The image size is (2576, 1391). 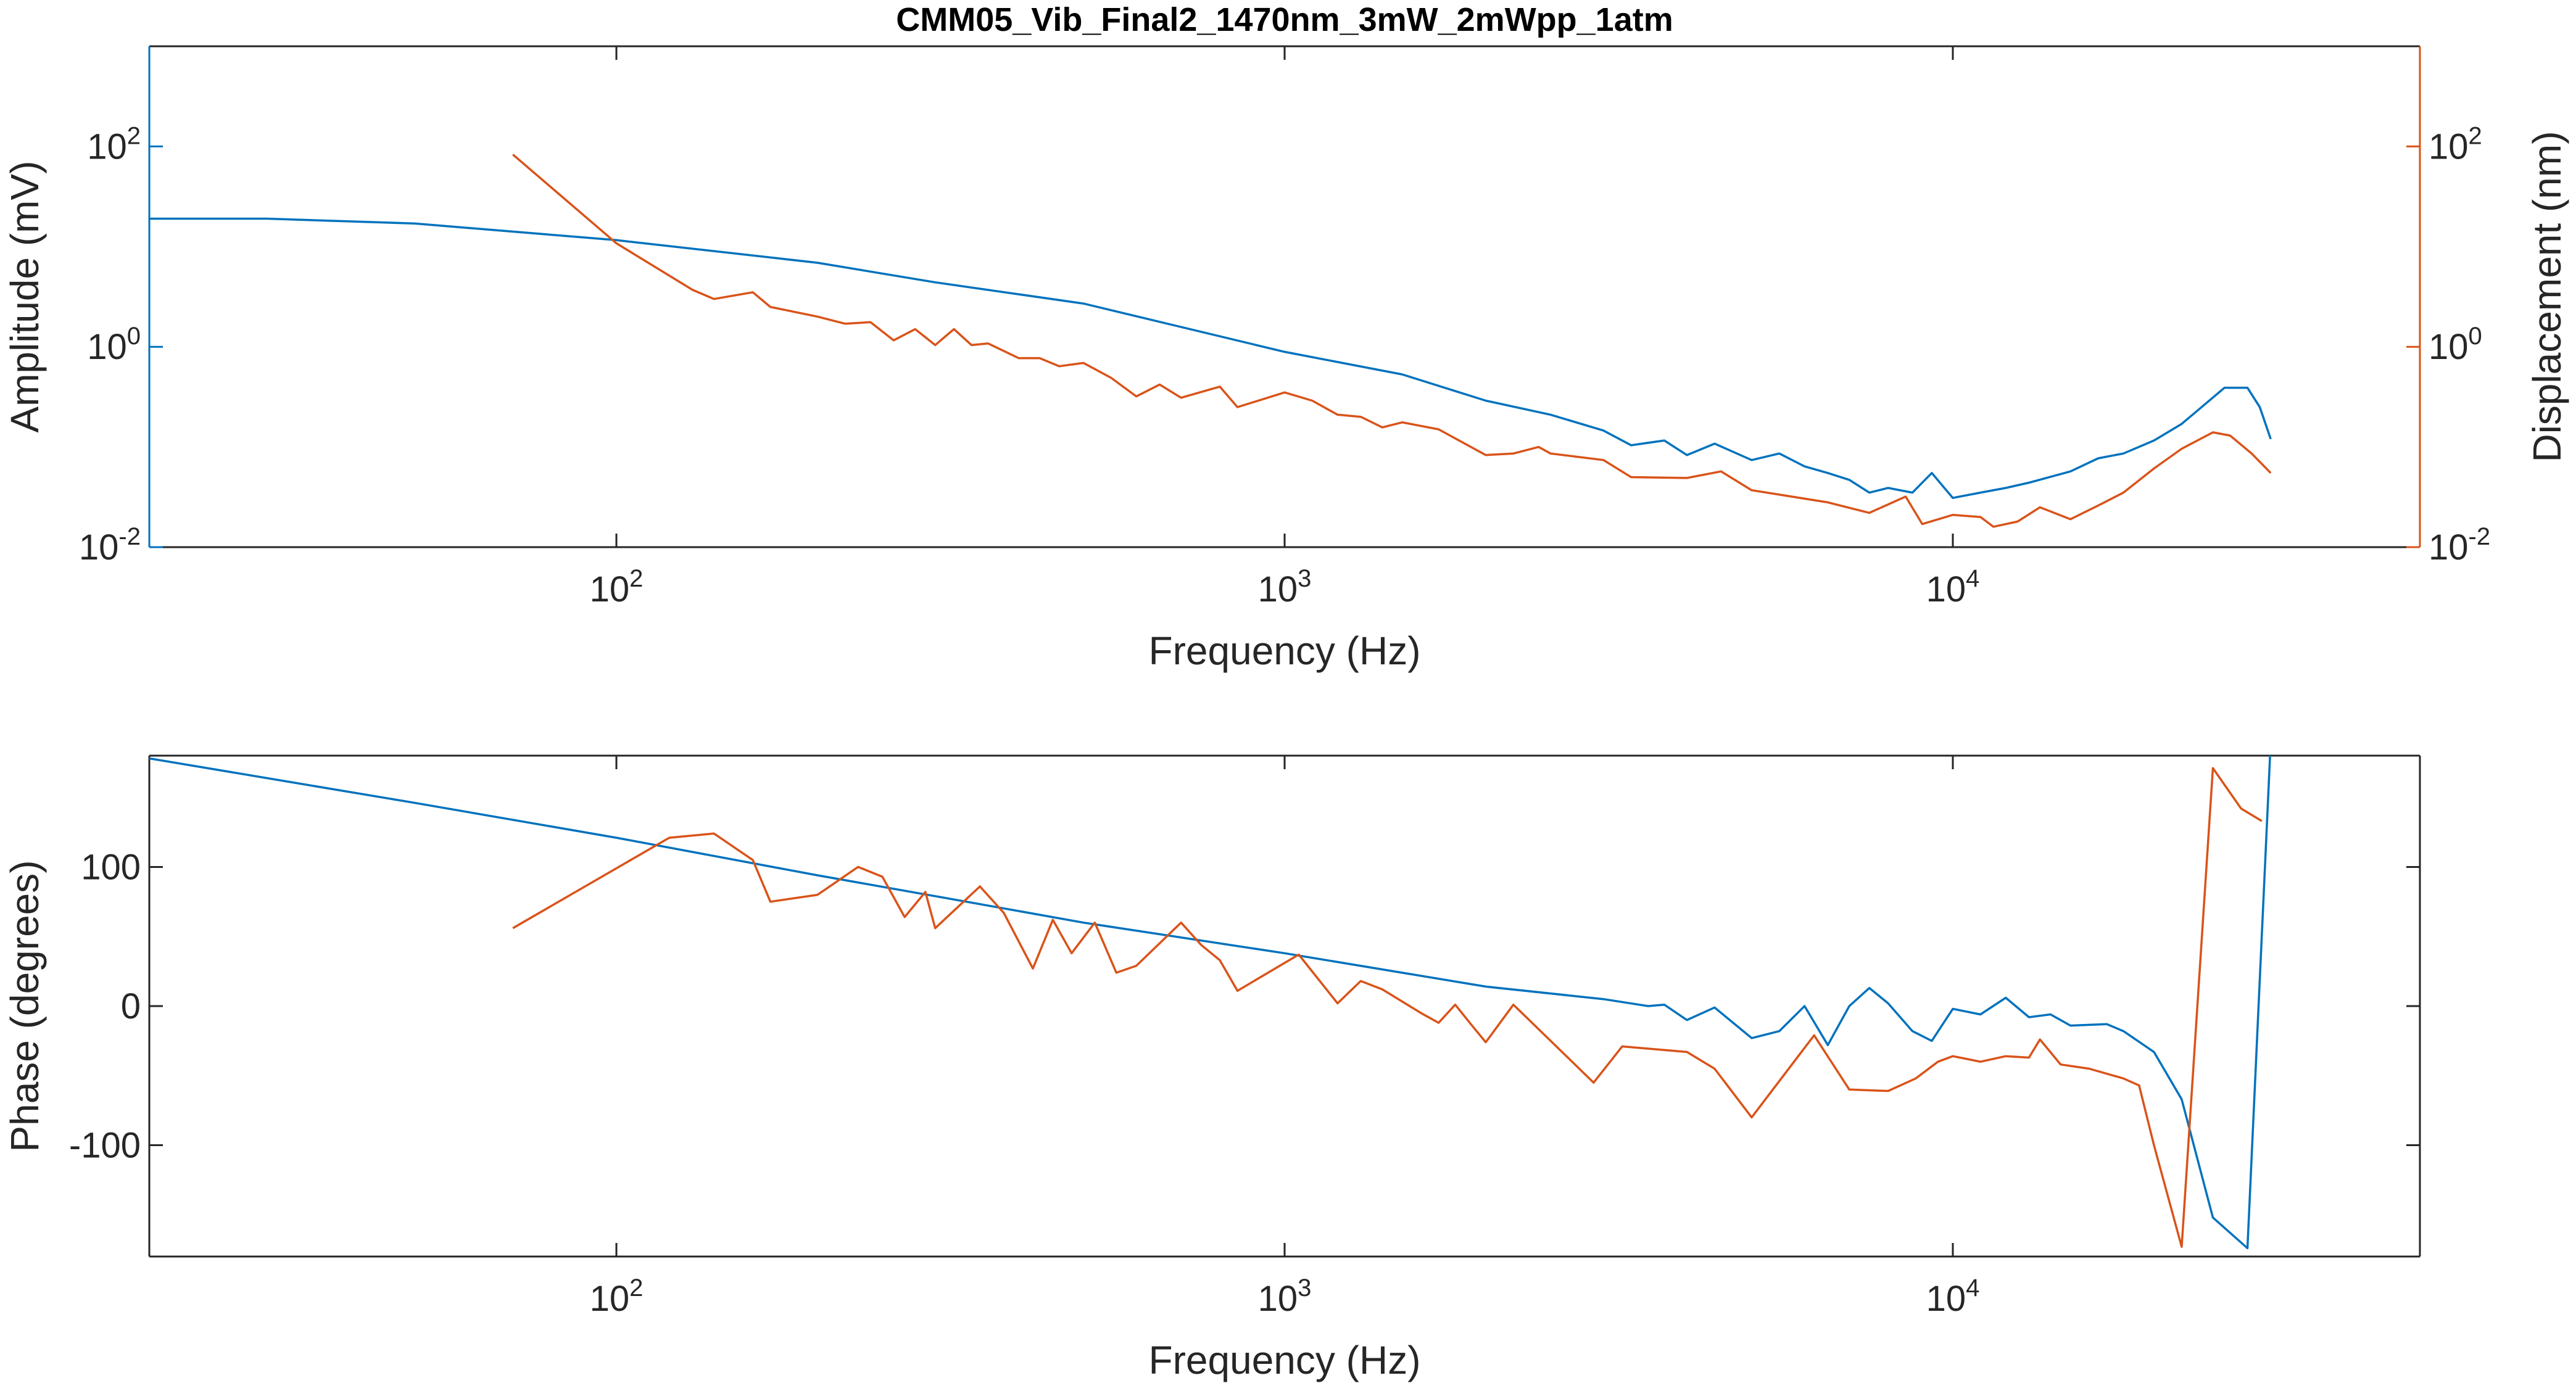 I want to click on y2-axis-label: Displacement (nm), so click(x=2547, y=296).